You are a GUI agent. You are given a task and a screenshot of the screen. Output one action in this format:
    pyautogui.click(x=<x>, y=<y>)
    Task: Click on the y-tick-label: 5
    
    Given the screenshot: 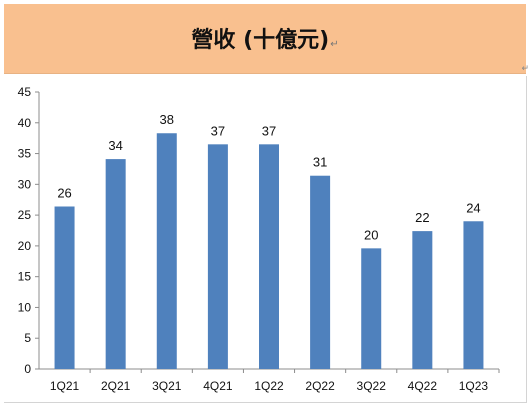 What is the action you would take?
    pyautogui.click(x=27, y=338)
    